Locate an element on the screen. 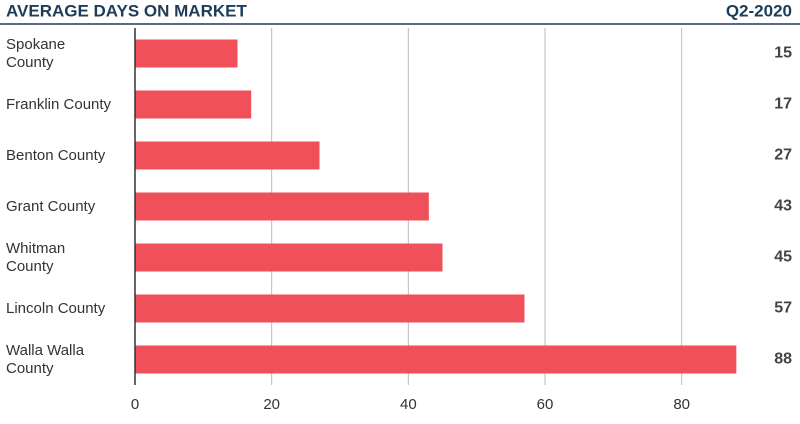 The width and height of the screenshot is (800, 424). chart-subtitle: Q2-2020 is located at coordinates (759, 10).